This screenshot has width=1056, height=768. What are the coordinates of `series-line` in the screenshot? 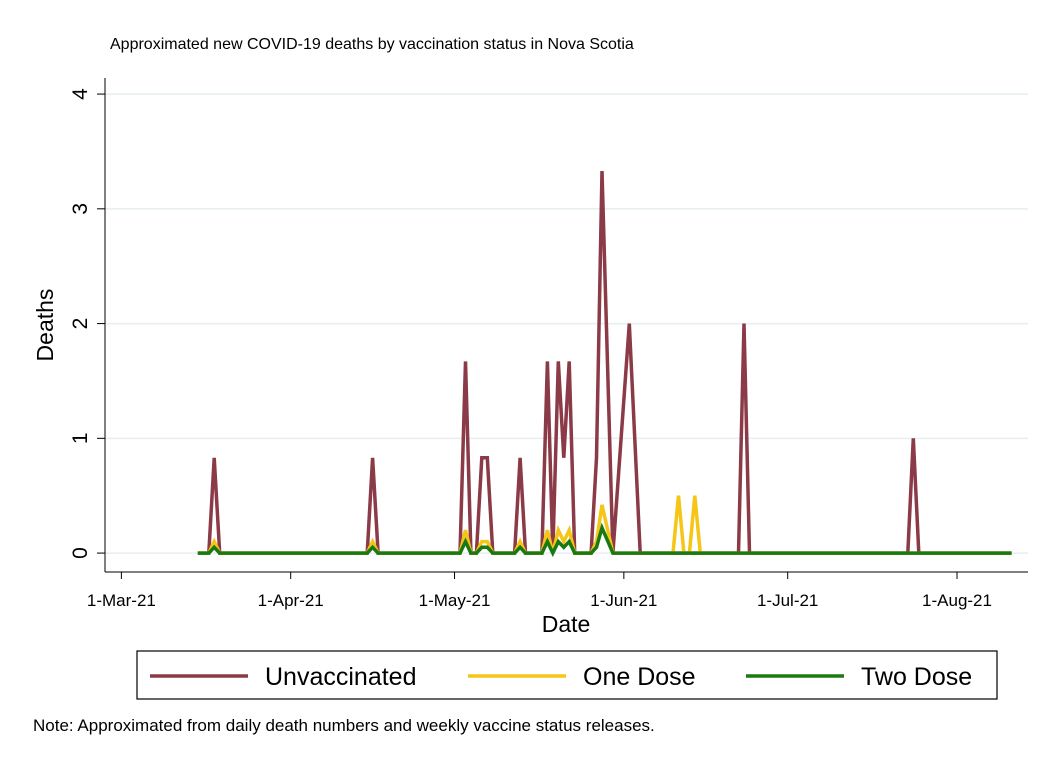 It's located at (604, 540).